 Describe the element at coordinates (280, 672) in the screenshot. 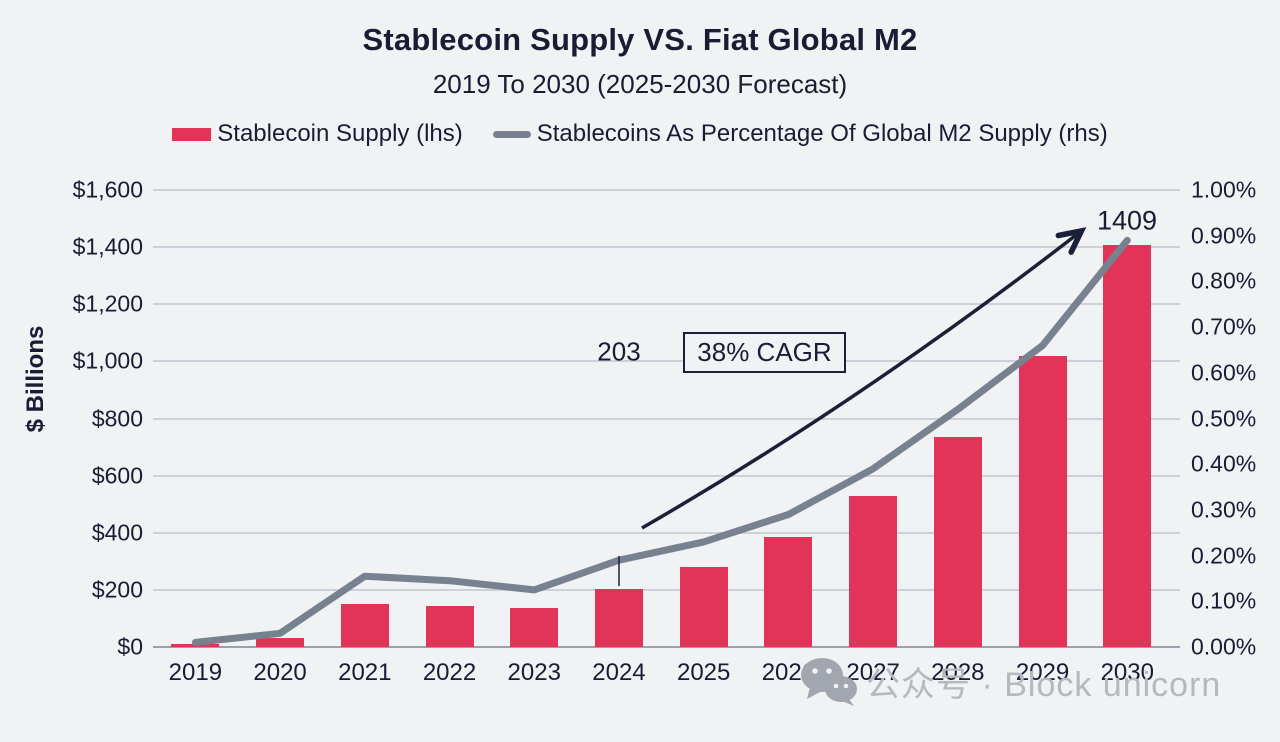

I see `x-axis-tick-label-2020: 2020` at that location.